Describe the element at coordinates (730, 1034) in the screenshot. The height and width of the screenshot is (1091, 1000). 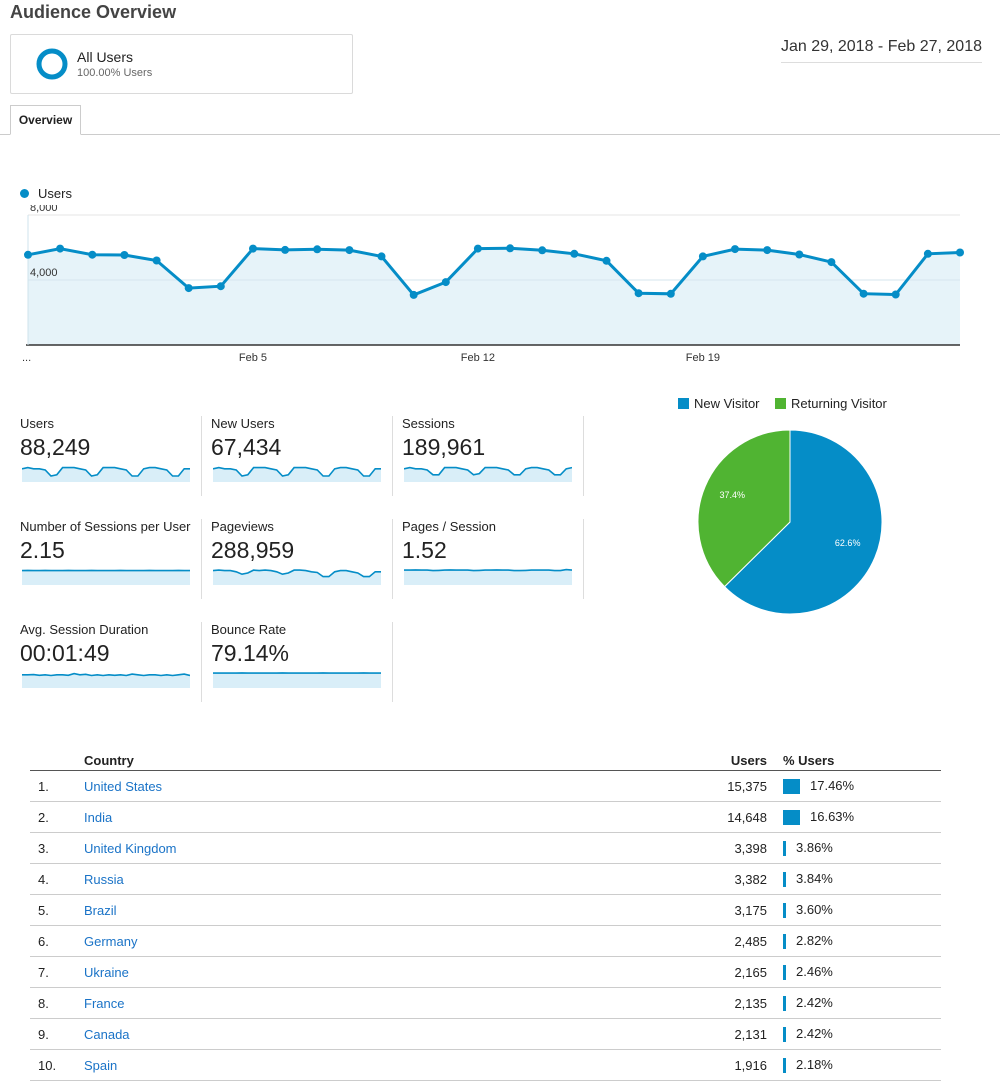
I see `row-users: 2,131` at that location.